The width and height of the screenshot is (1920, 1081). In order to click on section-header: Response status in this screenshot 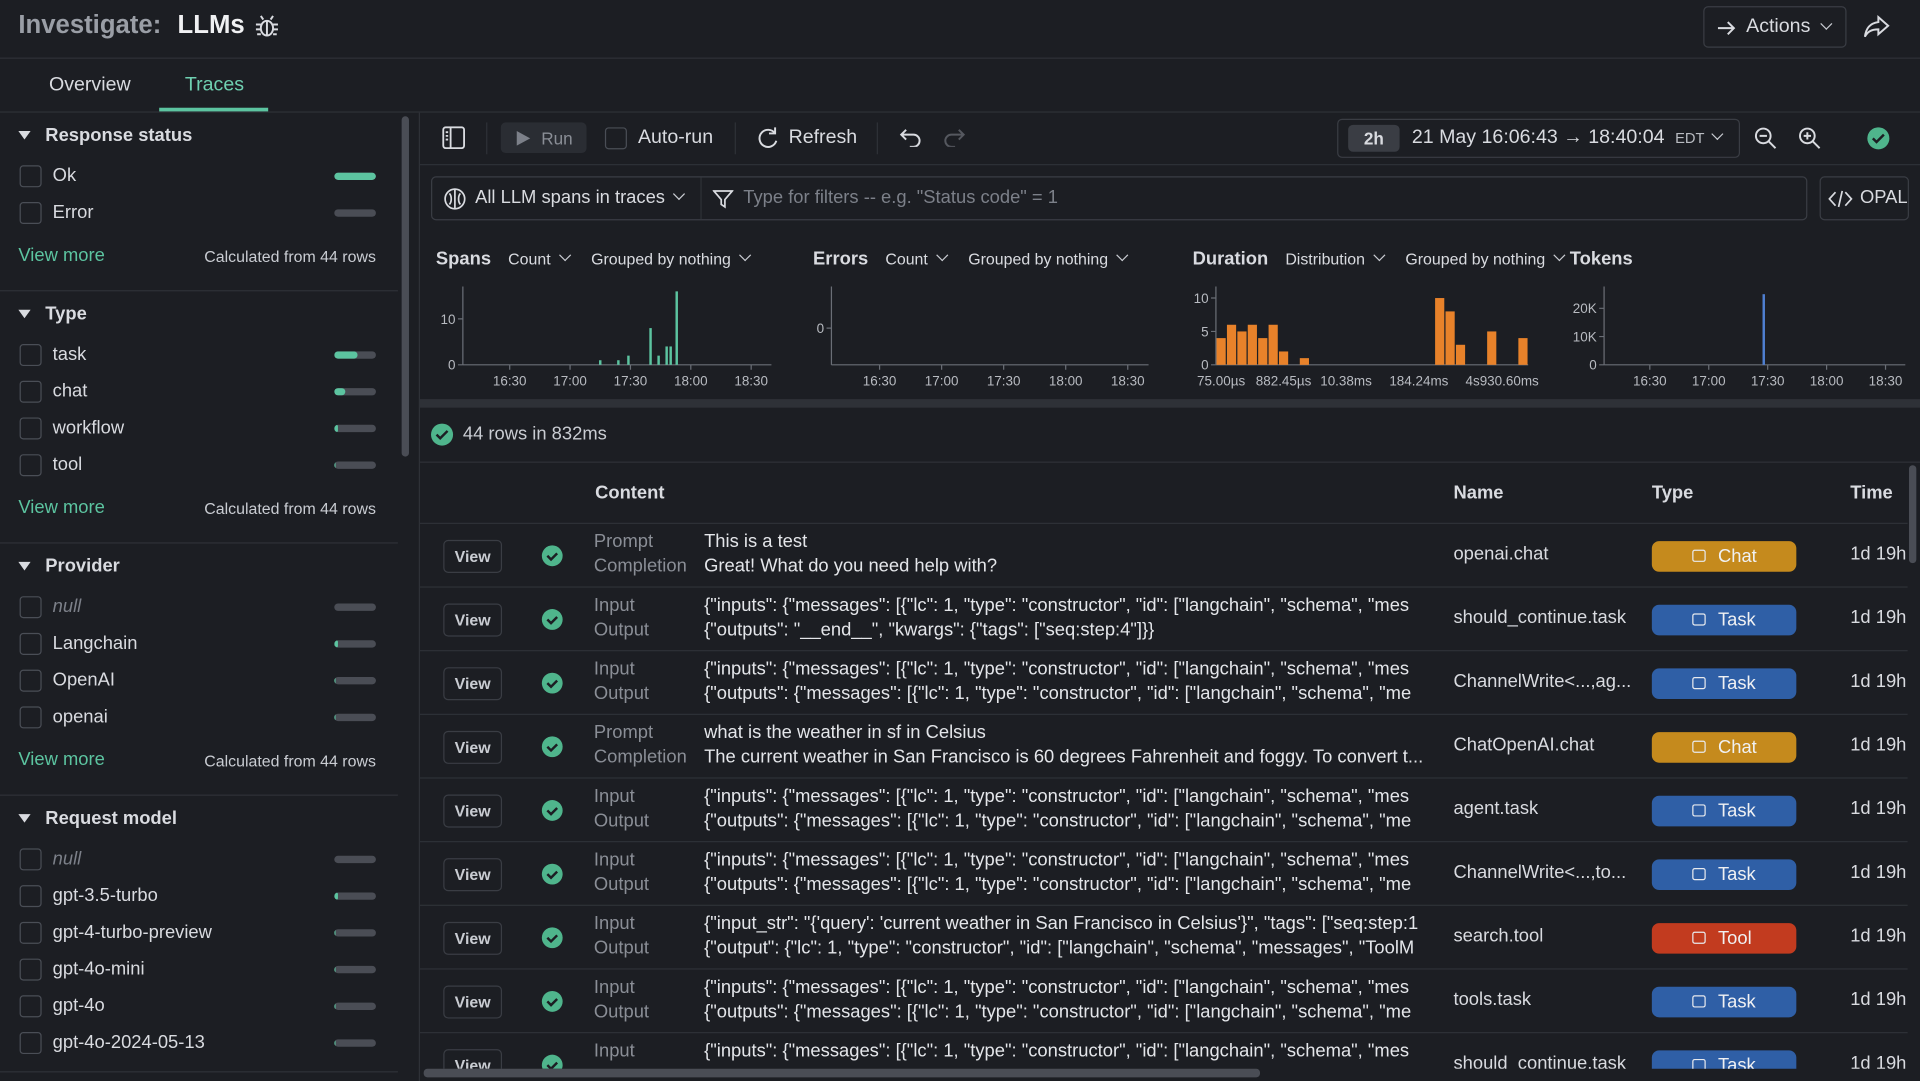, I will do `click(199, 136)`.